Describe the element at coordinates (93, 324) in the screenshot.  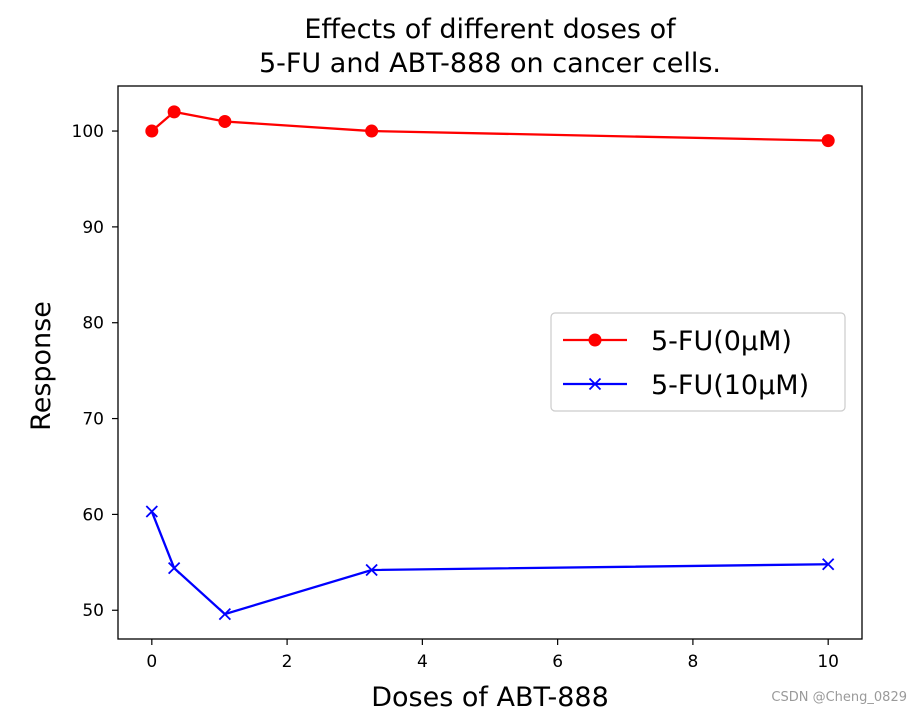
I see `y-tick-label: 80` at that location.